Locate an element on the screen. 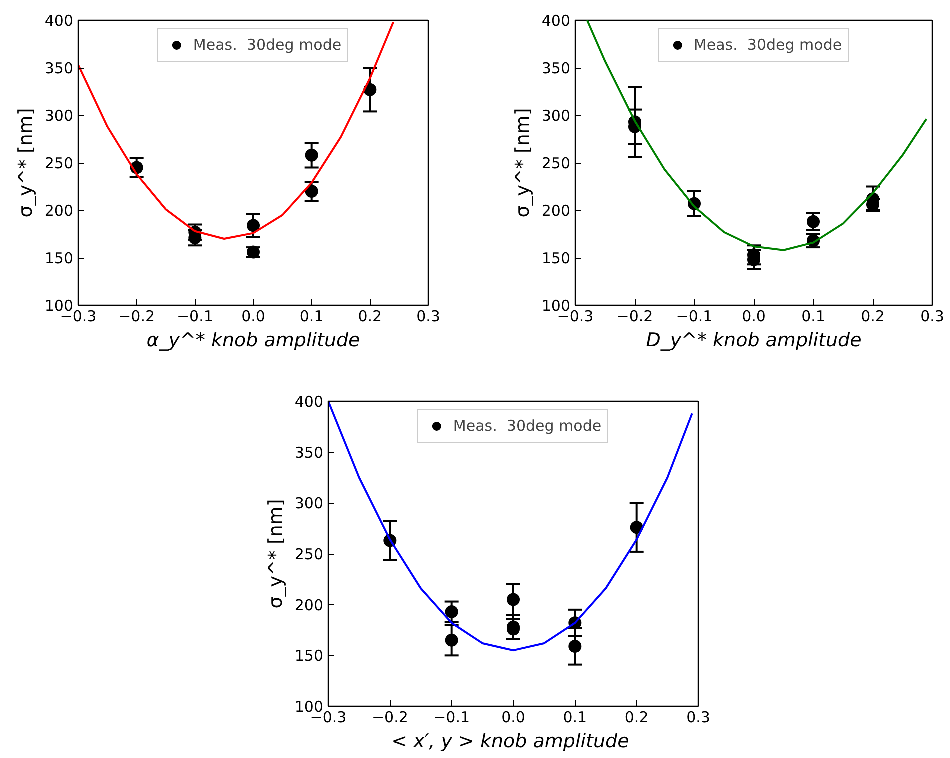  x-axis-title: < x′, y > knob amplitude is located at coordinates (511, 741).